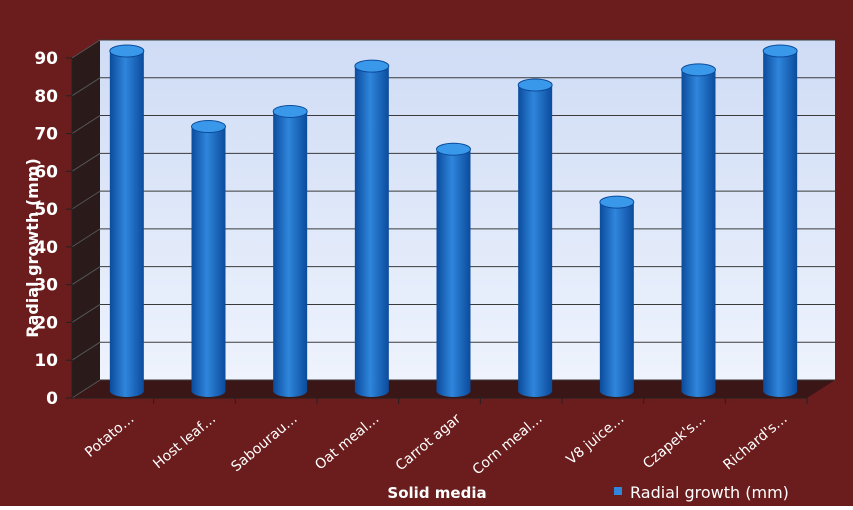 The image size is (853, 510). What do you see at coordinates (46, 172) in the screenshot?
I see `y-tick-label: 60` at bounding box center [46, 172].